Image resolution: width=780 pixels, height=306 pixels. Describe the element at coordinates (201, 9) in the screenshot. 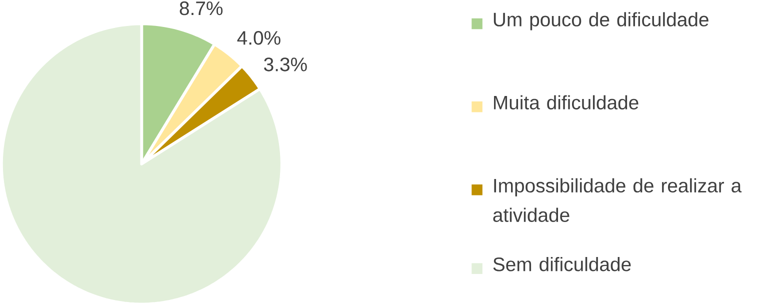

I see `data-label: 8.7%` at that location.